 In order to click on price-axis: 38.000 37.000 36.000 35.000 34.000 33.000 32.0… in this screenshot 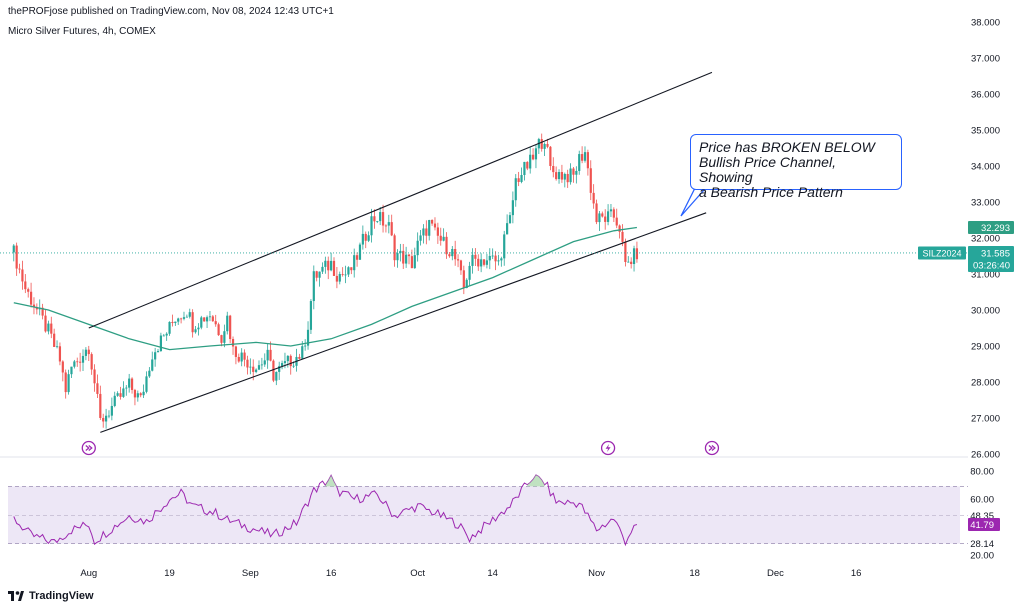, I will do `click(985, 239)`.